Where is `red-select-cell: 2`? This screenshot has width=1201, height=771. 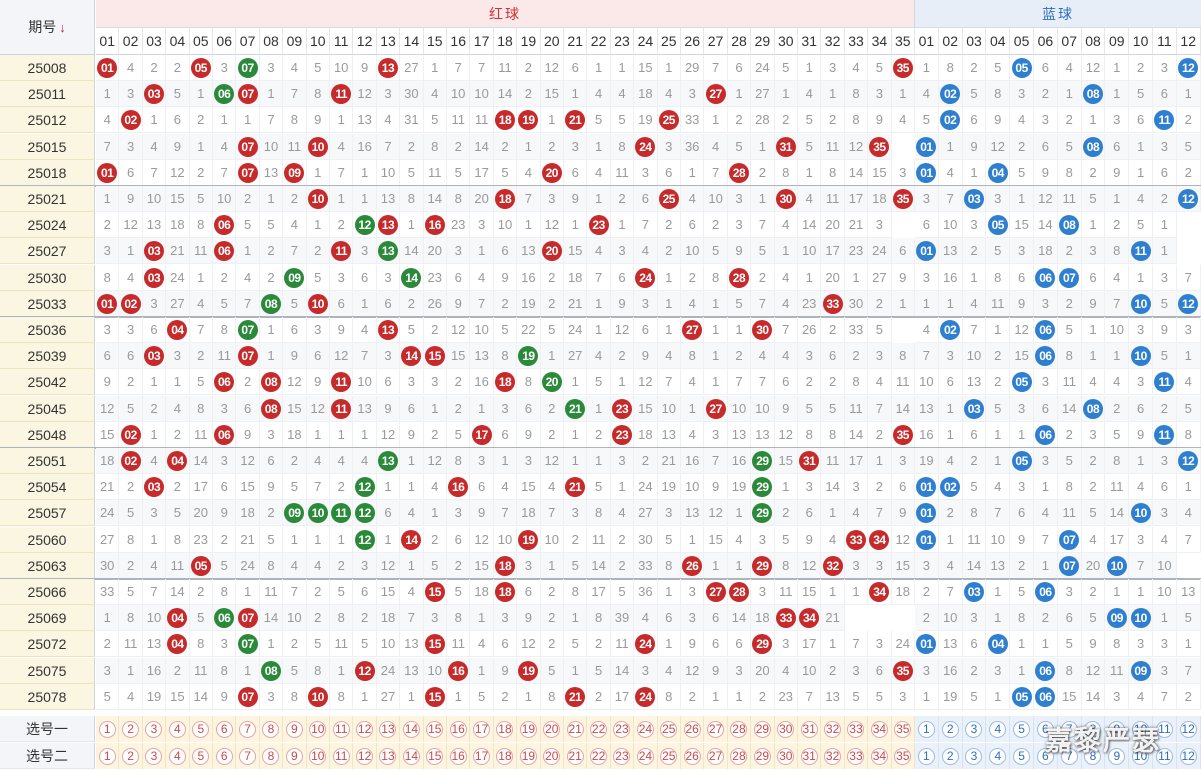 red-select-cell: 2 is located at coordinates (131, 729).